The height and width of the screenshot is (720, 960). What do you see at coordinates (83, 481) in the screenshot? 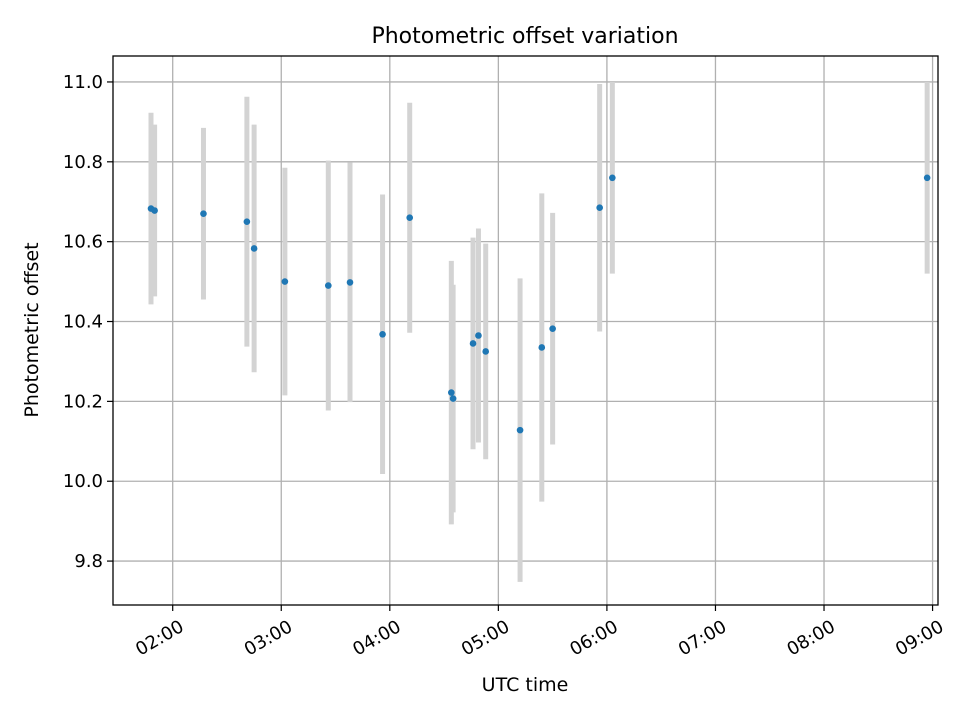
I see `y-tick-label: 10.0` at bounding box center [83, 481].